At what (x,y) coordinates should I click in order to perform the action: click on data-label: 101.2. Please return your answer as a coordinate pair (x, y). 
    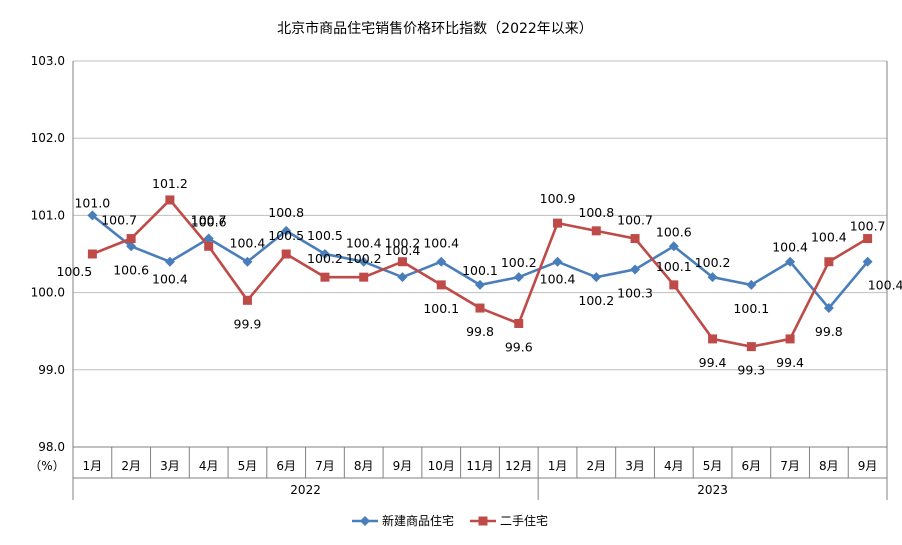
    Looking at the image, I should click on (170, 183).